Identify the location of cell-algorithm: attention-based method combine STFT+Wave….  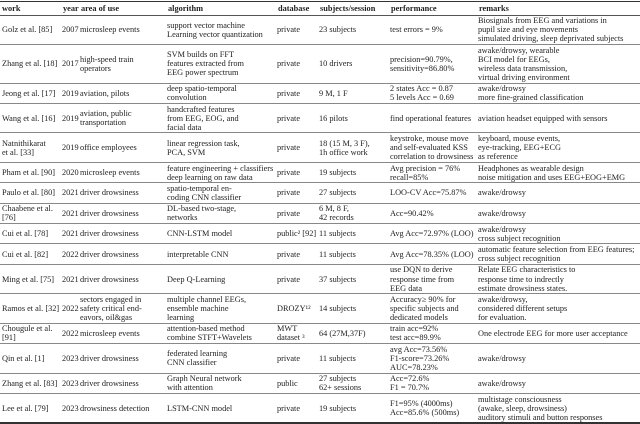
(221, 334).